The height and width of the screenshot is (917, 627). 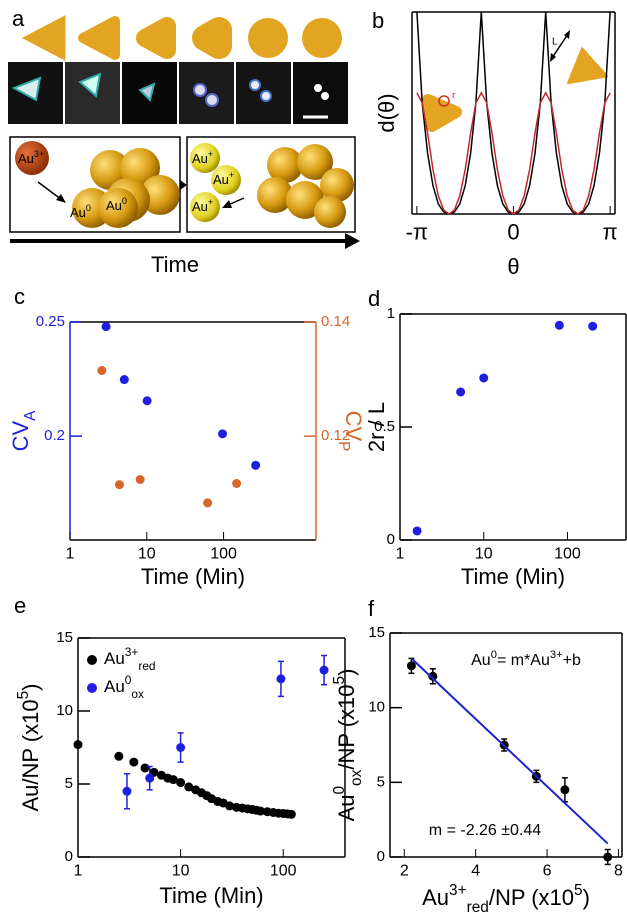 I want to click on y-axis-label: 2r / L, so click(x=376, y=427).